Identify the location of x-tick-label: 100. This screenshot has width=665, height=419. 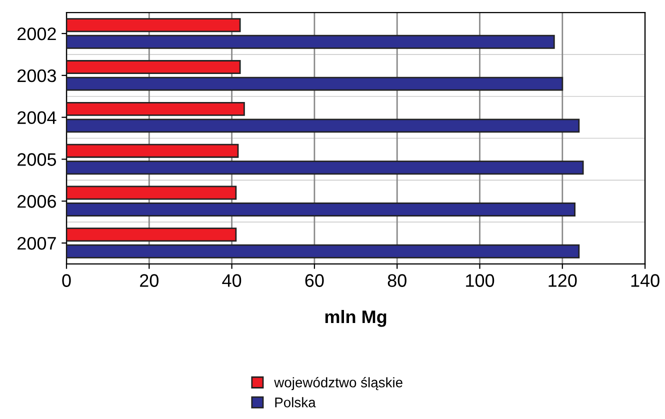
(480, 280).